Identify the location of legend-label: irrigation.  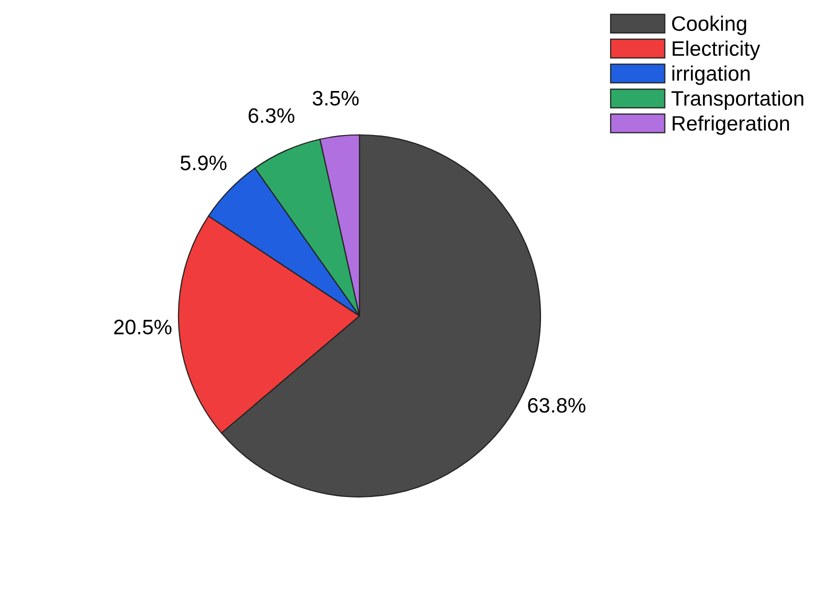
(711, 75).